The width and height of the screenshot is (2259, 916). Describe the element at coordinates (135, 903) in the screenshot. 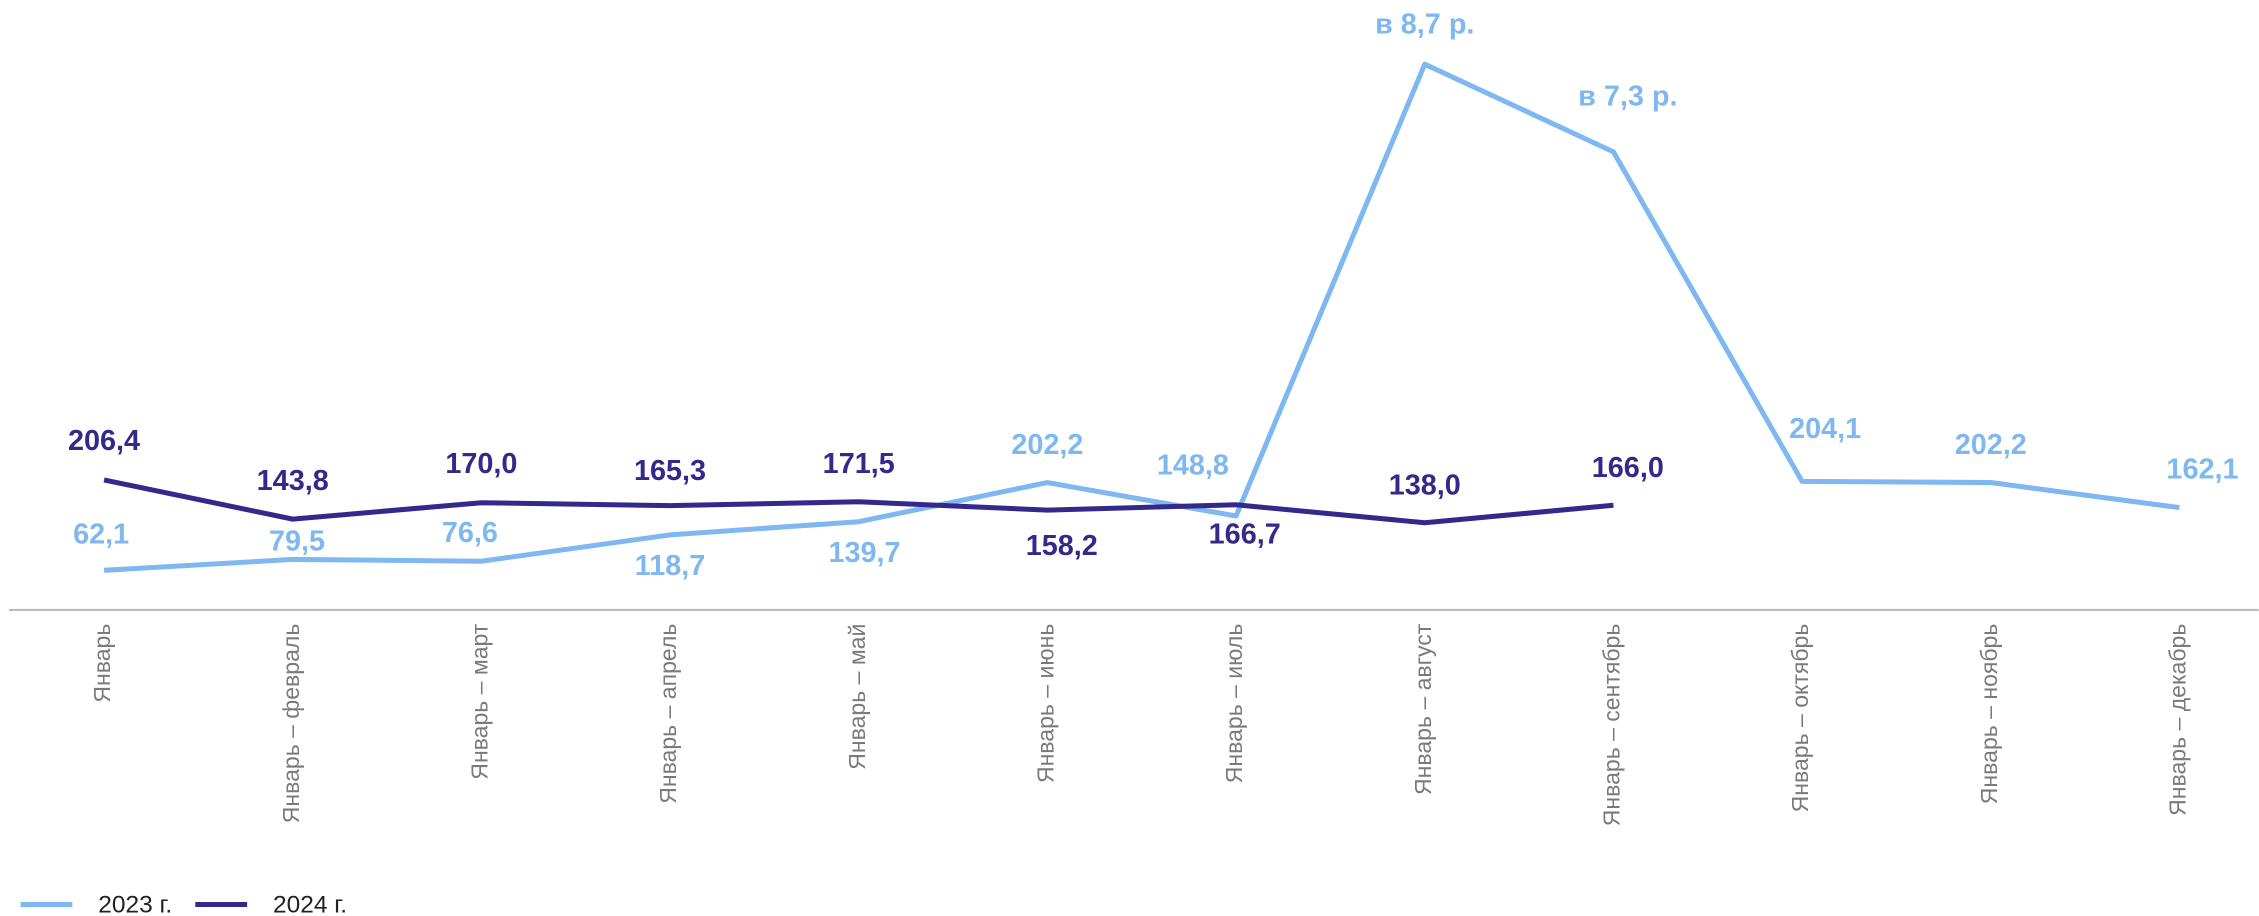

I see `legend-label: 2023 г.` at that location.